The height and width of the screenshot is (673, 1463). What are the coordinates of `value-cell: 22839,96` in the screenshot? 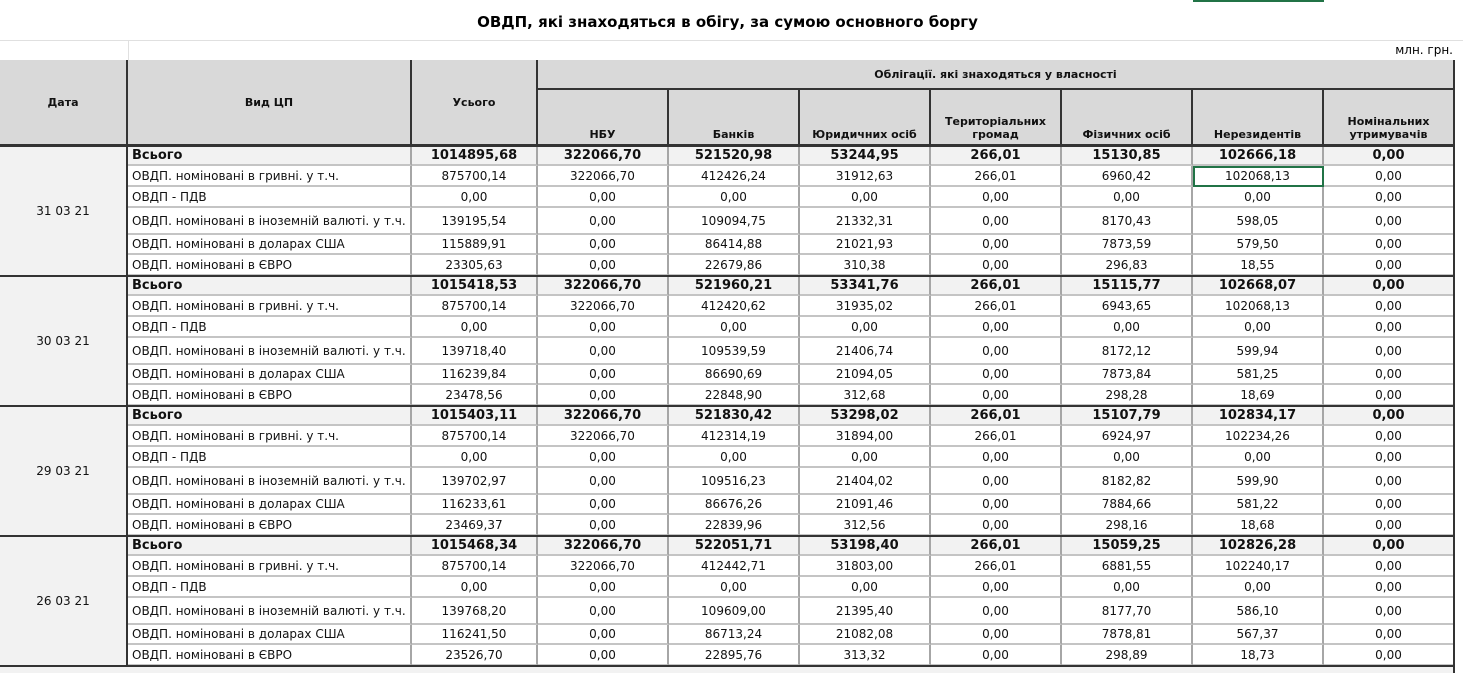 It's located at (734, 525).